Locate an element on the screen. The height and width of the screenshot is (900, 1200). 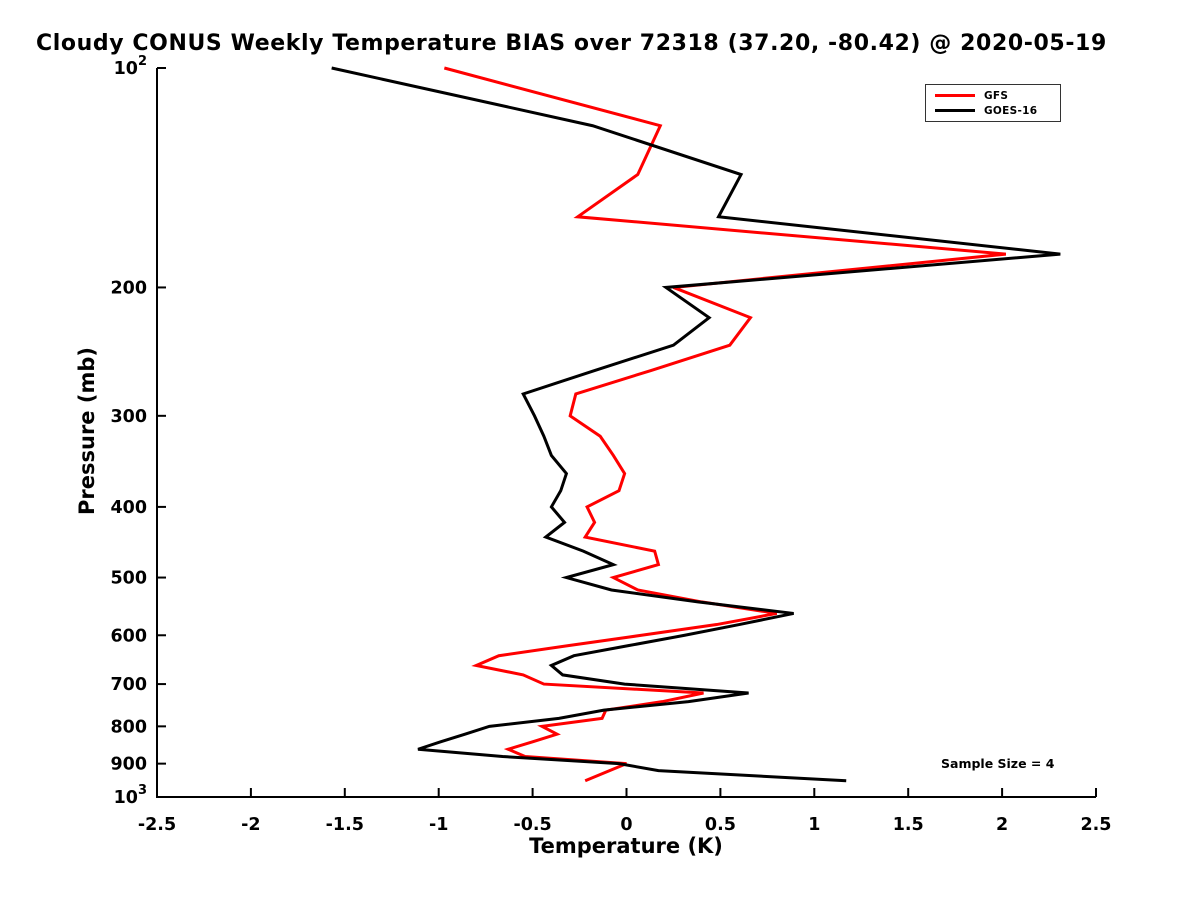
x-tick-label: 2 is located at coordinates (1002, 825).